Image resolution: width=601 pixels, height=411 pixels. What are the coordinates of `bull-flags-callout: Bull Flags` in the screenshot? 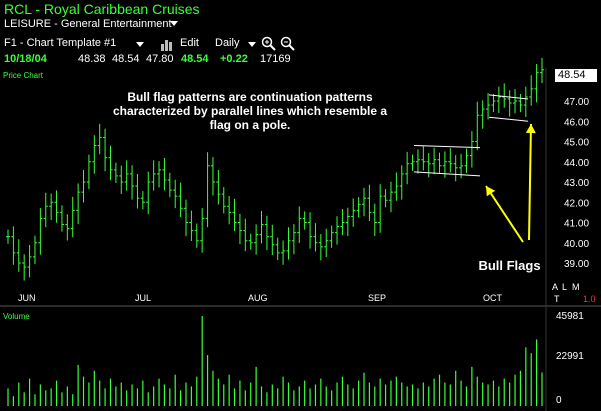 It's located at (509, 265).